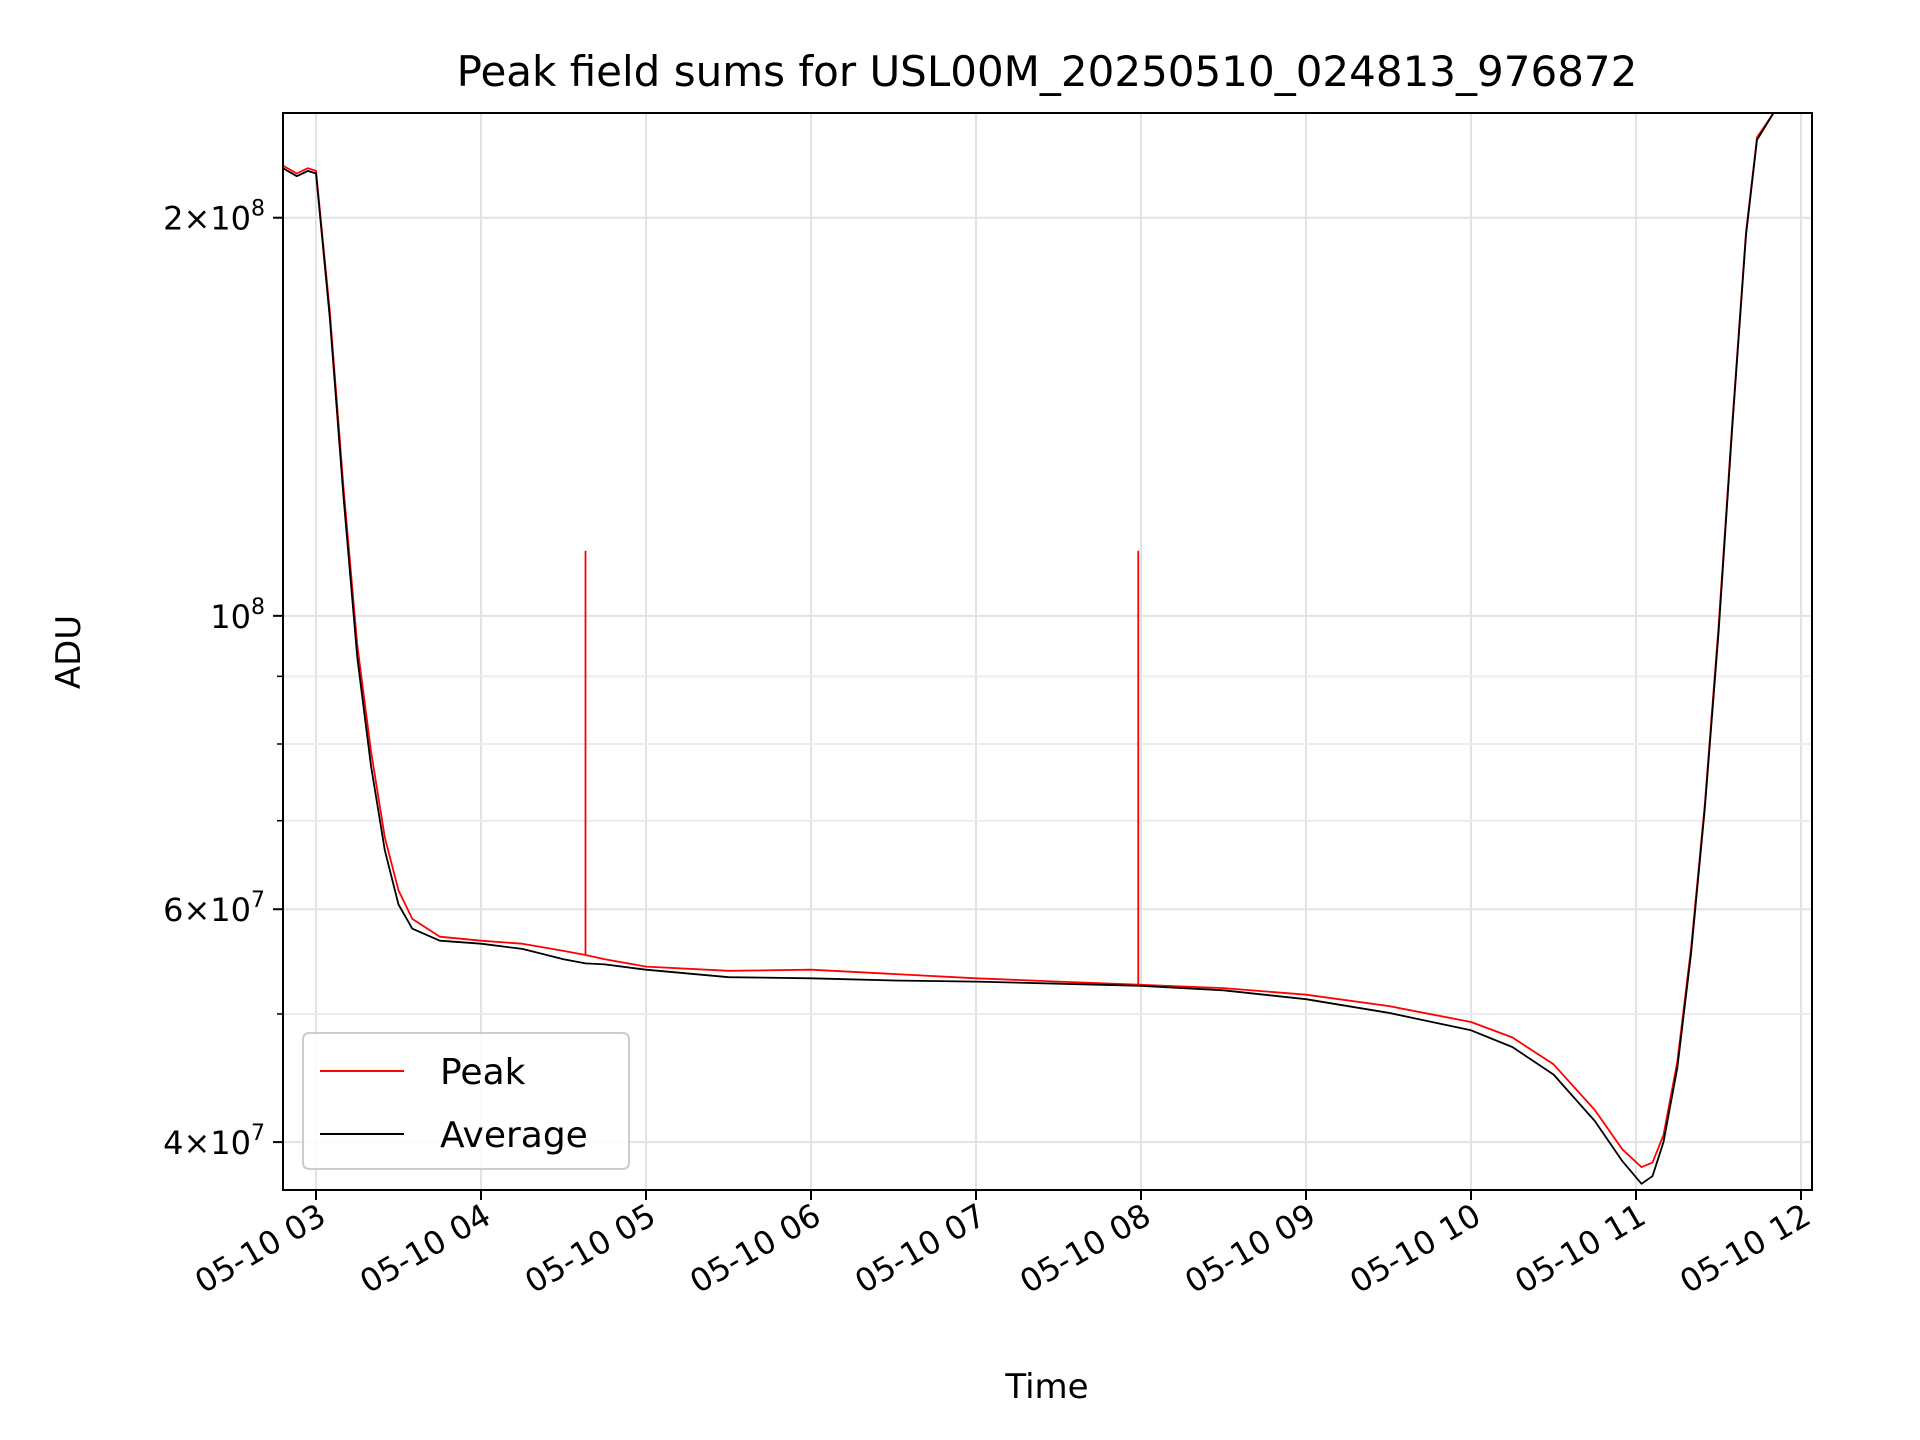  Describe the element at coordinates (466, 1101) in the screenshot. I see `legend: Peak Average` at that location.